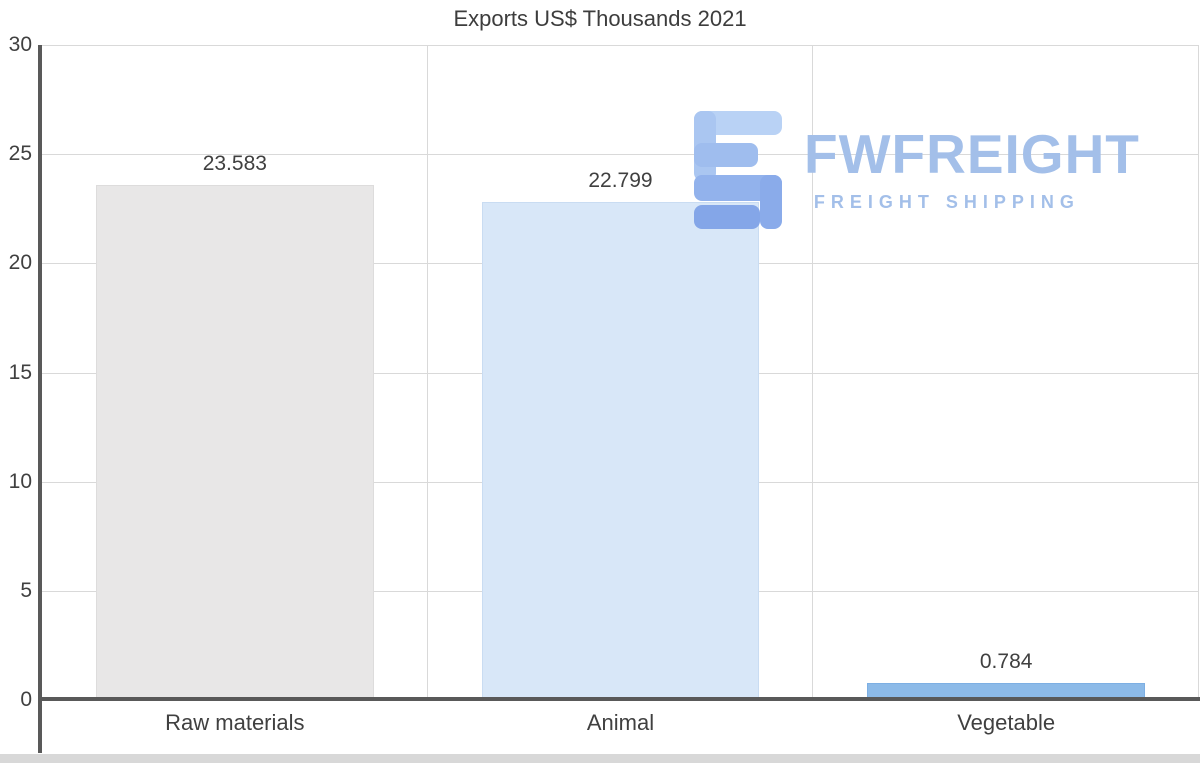  I want to click on brand-text-block: FWFREIGHT FREIGHT SHIPPING, so click(972, 162).